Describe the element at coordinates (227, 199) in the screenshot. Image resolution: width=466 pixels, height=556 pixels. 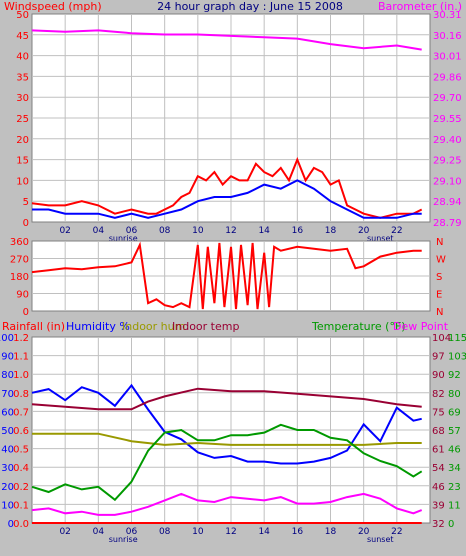
I see `wind-avg-line` at that location.